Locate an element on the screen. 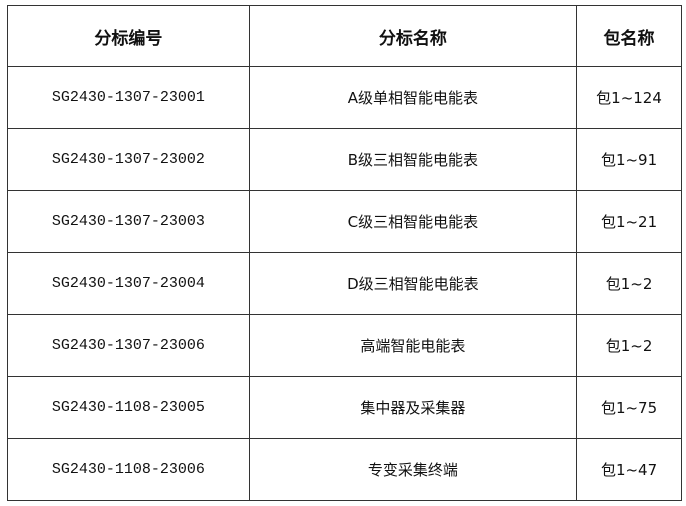 Image resolution: width=686 pixels, height=506 pixels. table-row: SG2430-1307-23001 A级单相智能电能表 包1~124 is located at coordinates (344, 97).